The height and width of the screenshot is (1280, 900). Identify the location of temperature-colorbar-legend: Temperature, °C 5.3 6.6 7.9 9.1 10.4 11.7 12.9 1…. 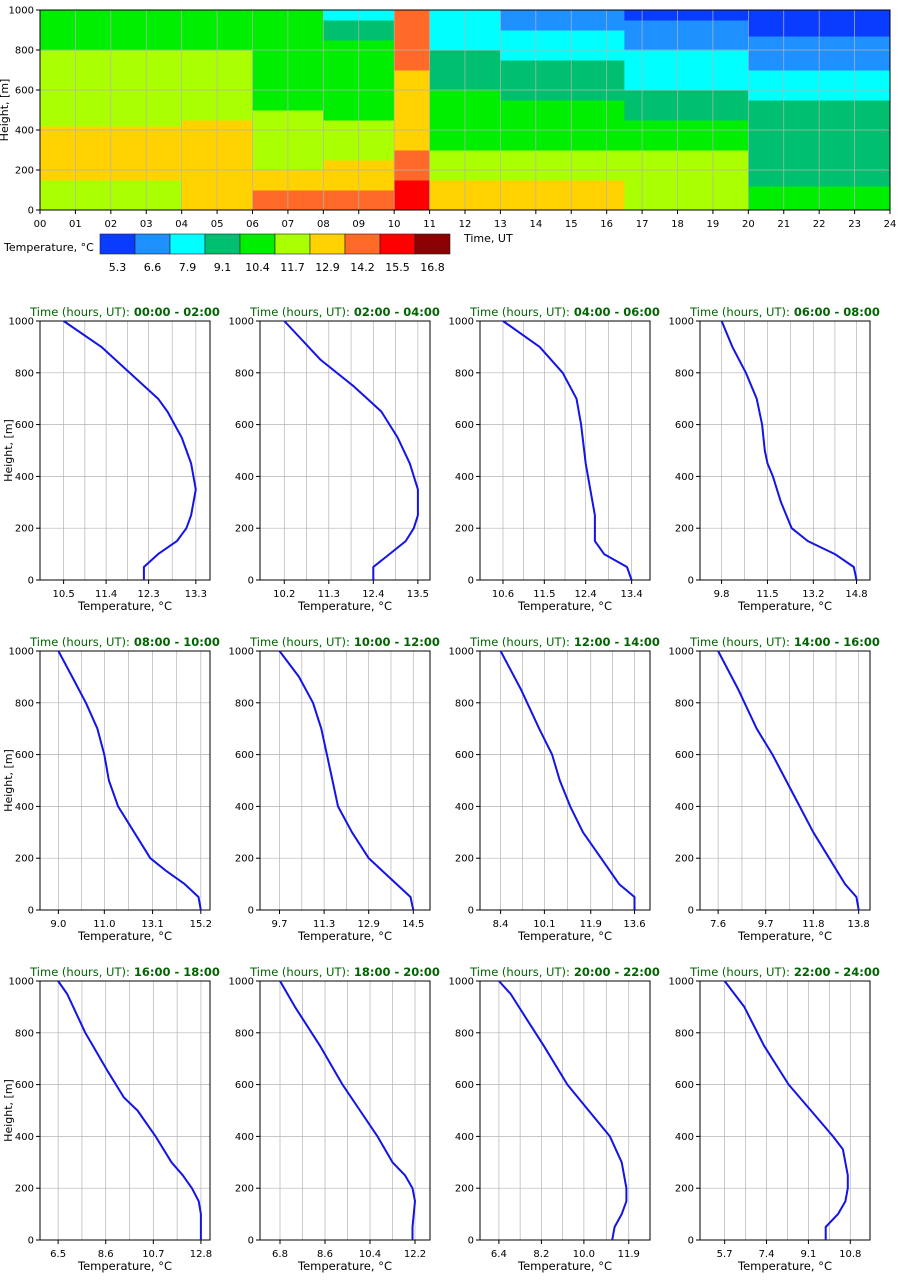
(227, 253).